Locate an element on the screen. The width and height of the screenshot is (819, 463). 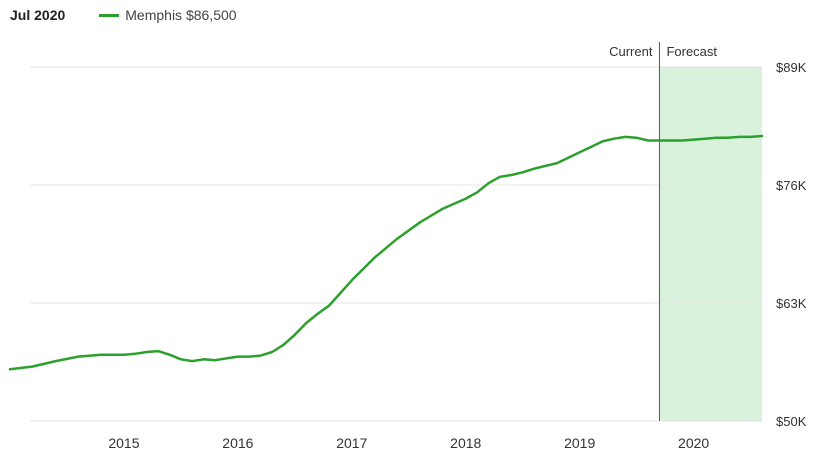
legend-swatch is located at coordinates (109, 15).